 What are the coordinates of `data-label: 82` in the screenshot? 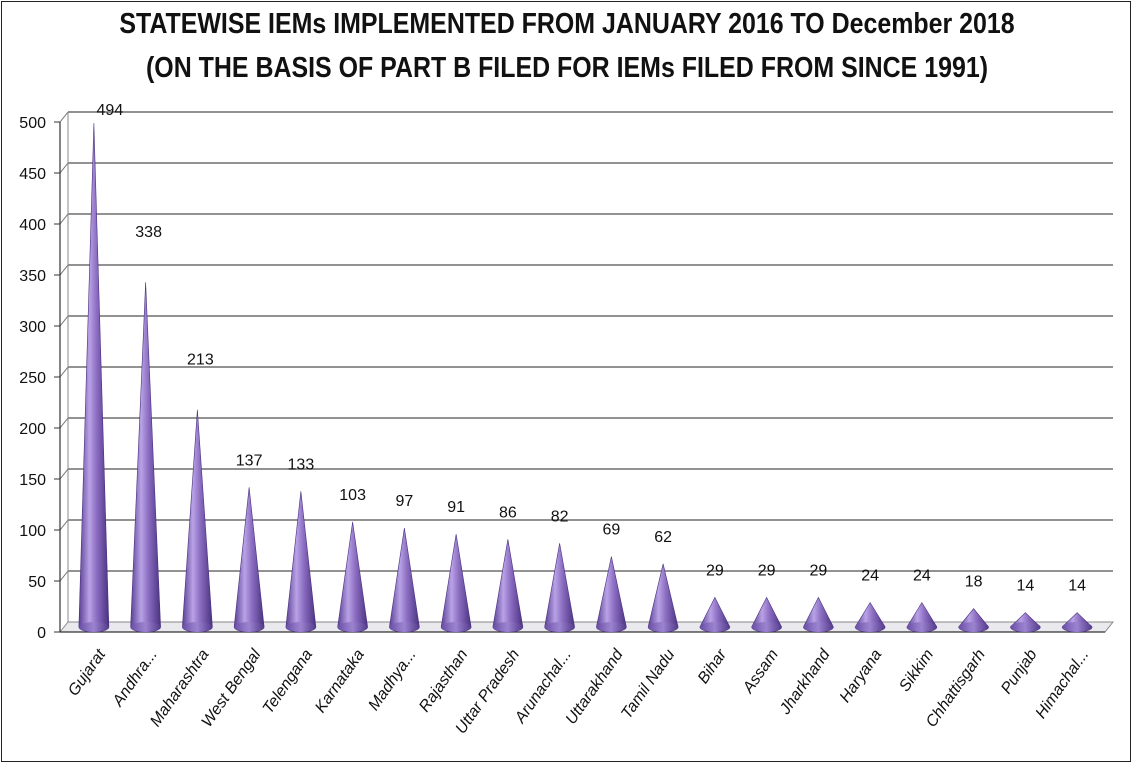 It's located at (560, 516).